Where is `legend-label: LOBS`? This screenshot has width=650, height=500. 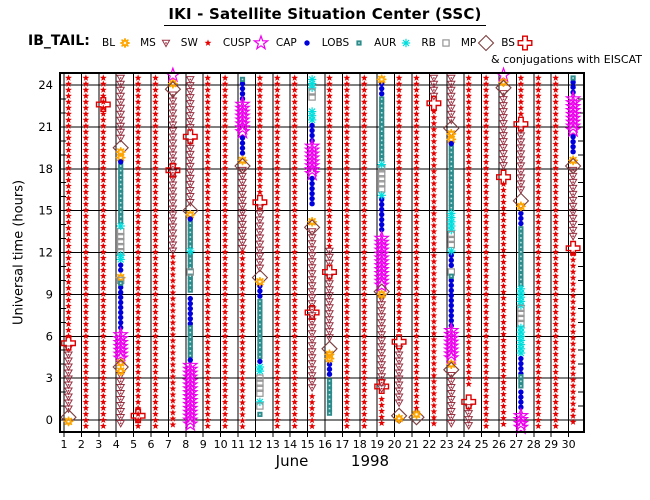
legend-label: LOBS is located at coordinates (335, 43).